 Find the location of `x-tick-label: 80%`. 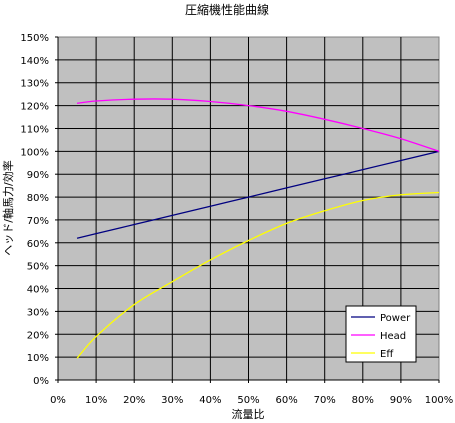

x-tick-label: 80% is located at coordinates (363, 400).